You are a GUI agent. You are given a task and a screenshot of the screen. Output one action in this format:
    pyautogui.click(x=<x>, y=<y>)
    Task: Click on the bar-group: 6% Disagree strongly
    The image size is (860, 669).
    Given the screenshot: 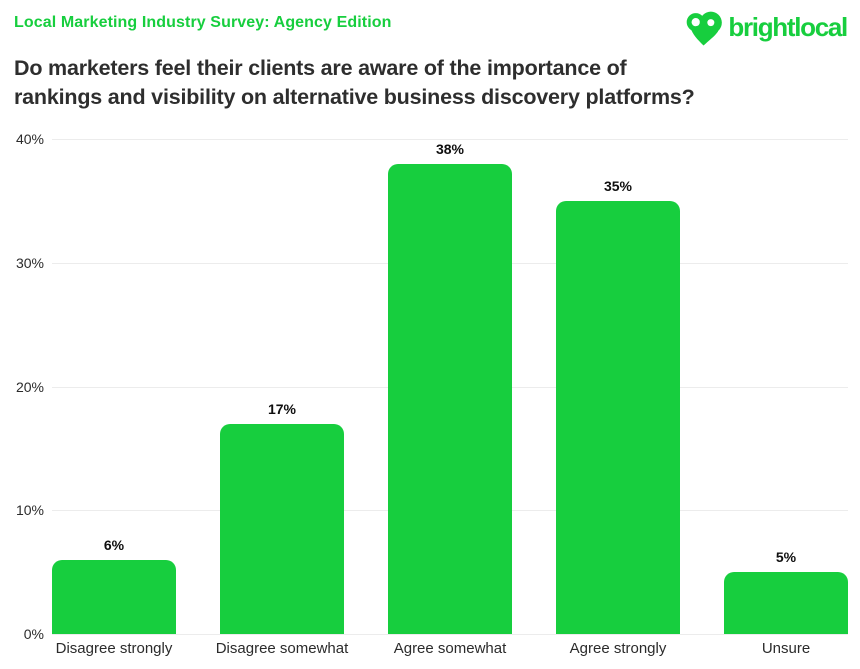 What is the action you would take?
    pyautogui.click(x=114, y=398)
    